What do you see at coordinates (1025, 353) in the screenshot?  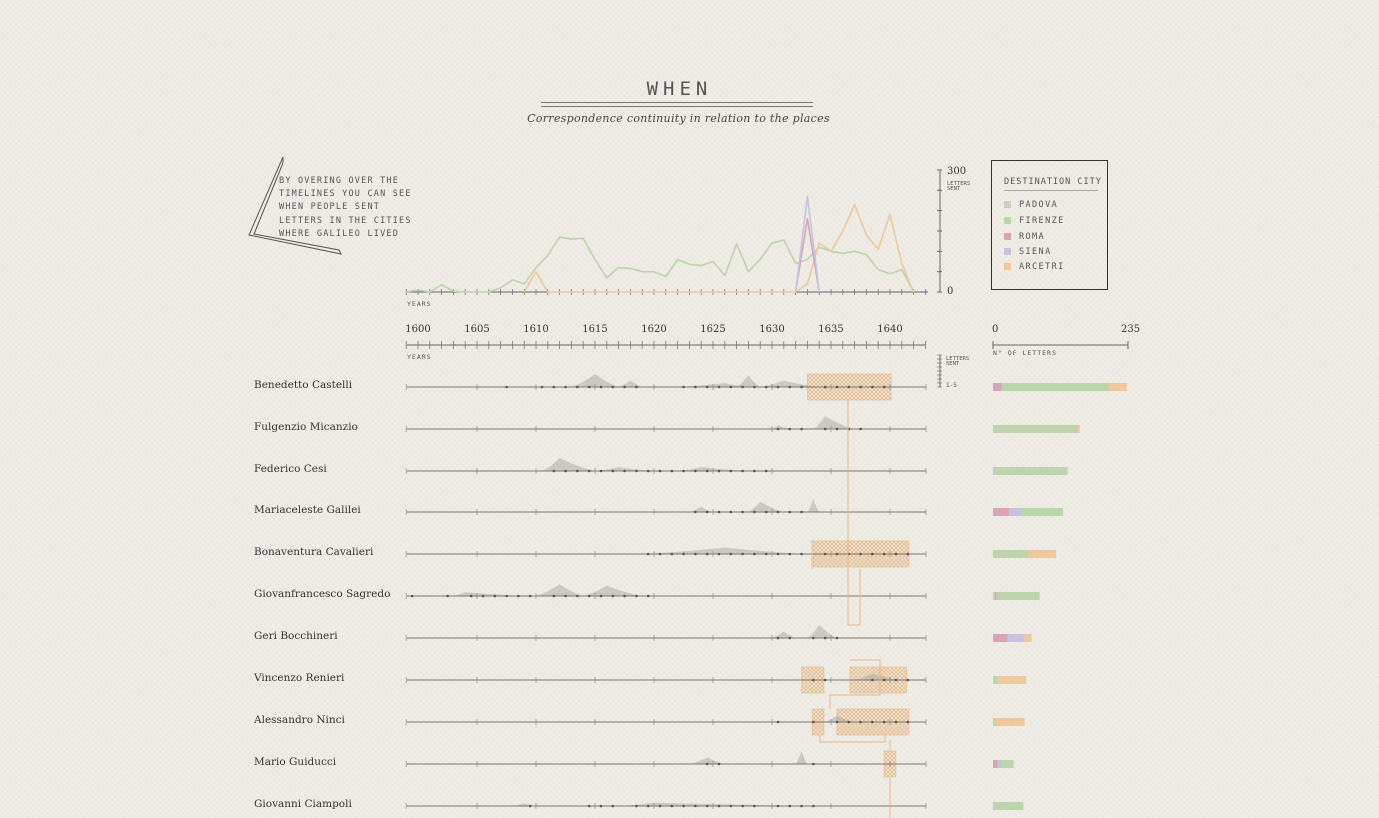 I see `n-letters-label: N° OF LETTERS` at bounding box center [1025, 353].